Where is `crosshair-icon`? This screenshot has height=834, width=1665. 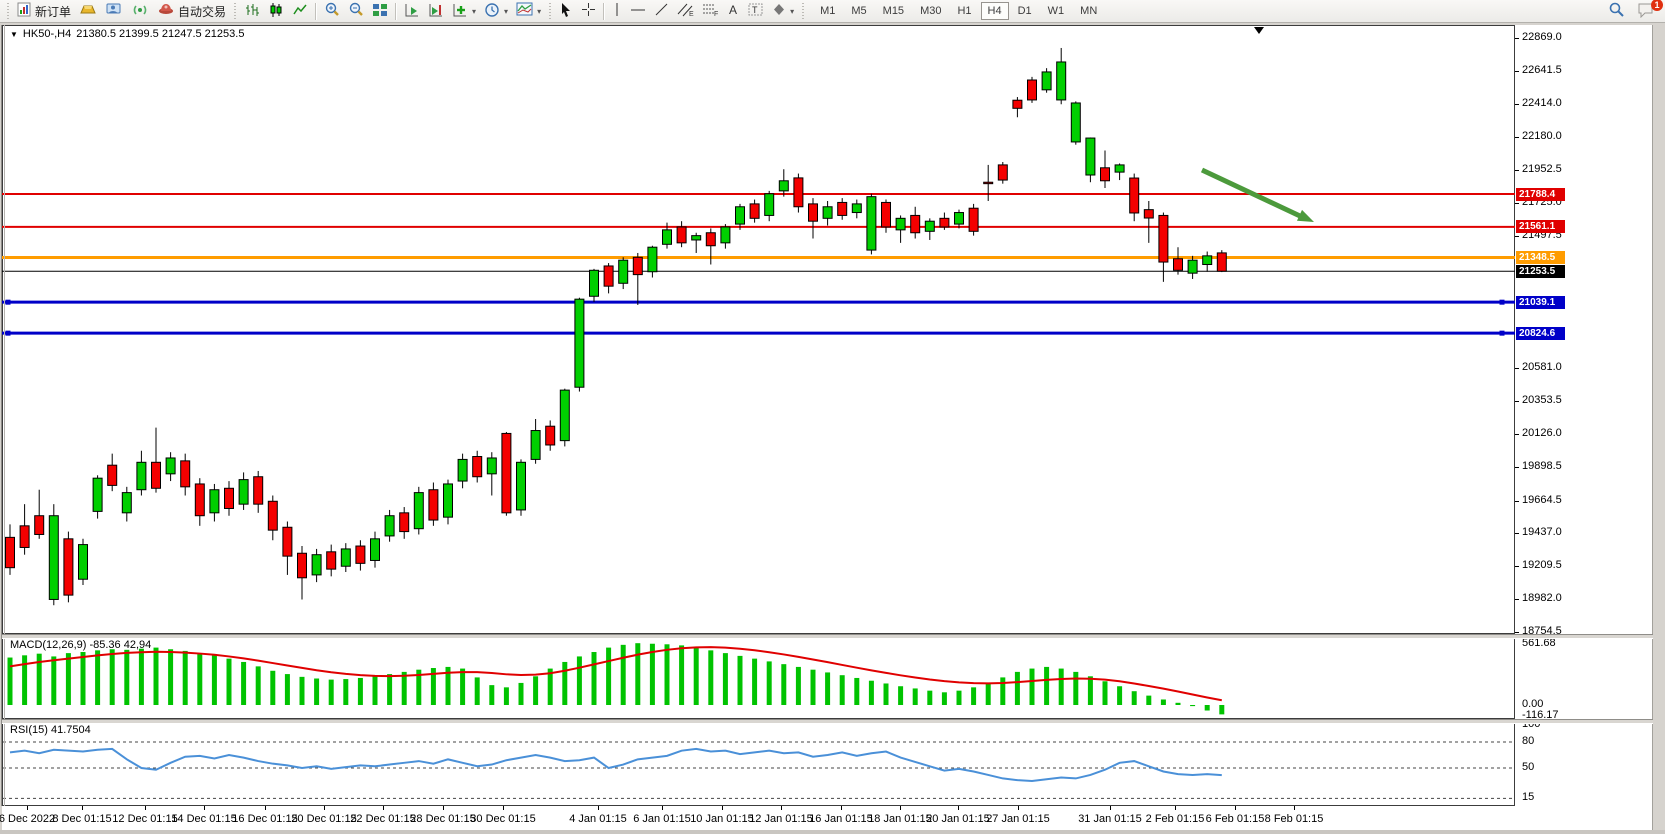 crosshair-icon is located at coordinates (588, 11).